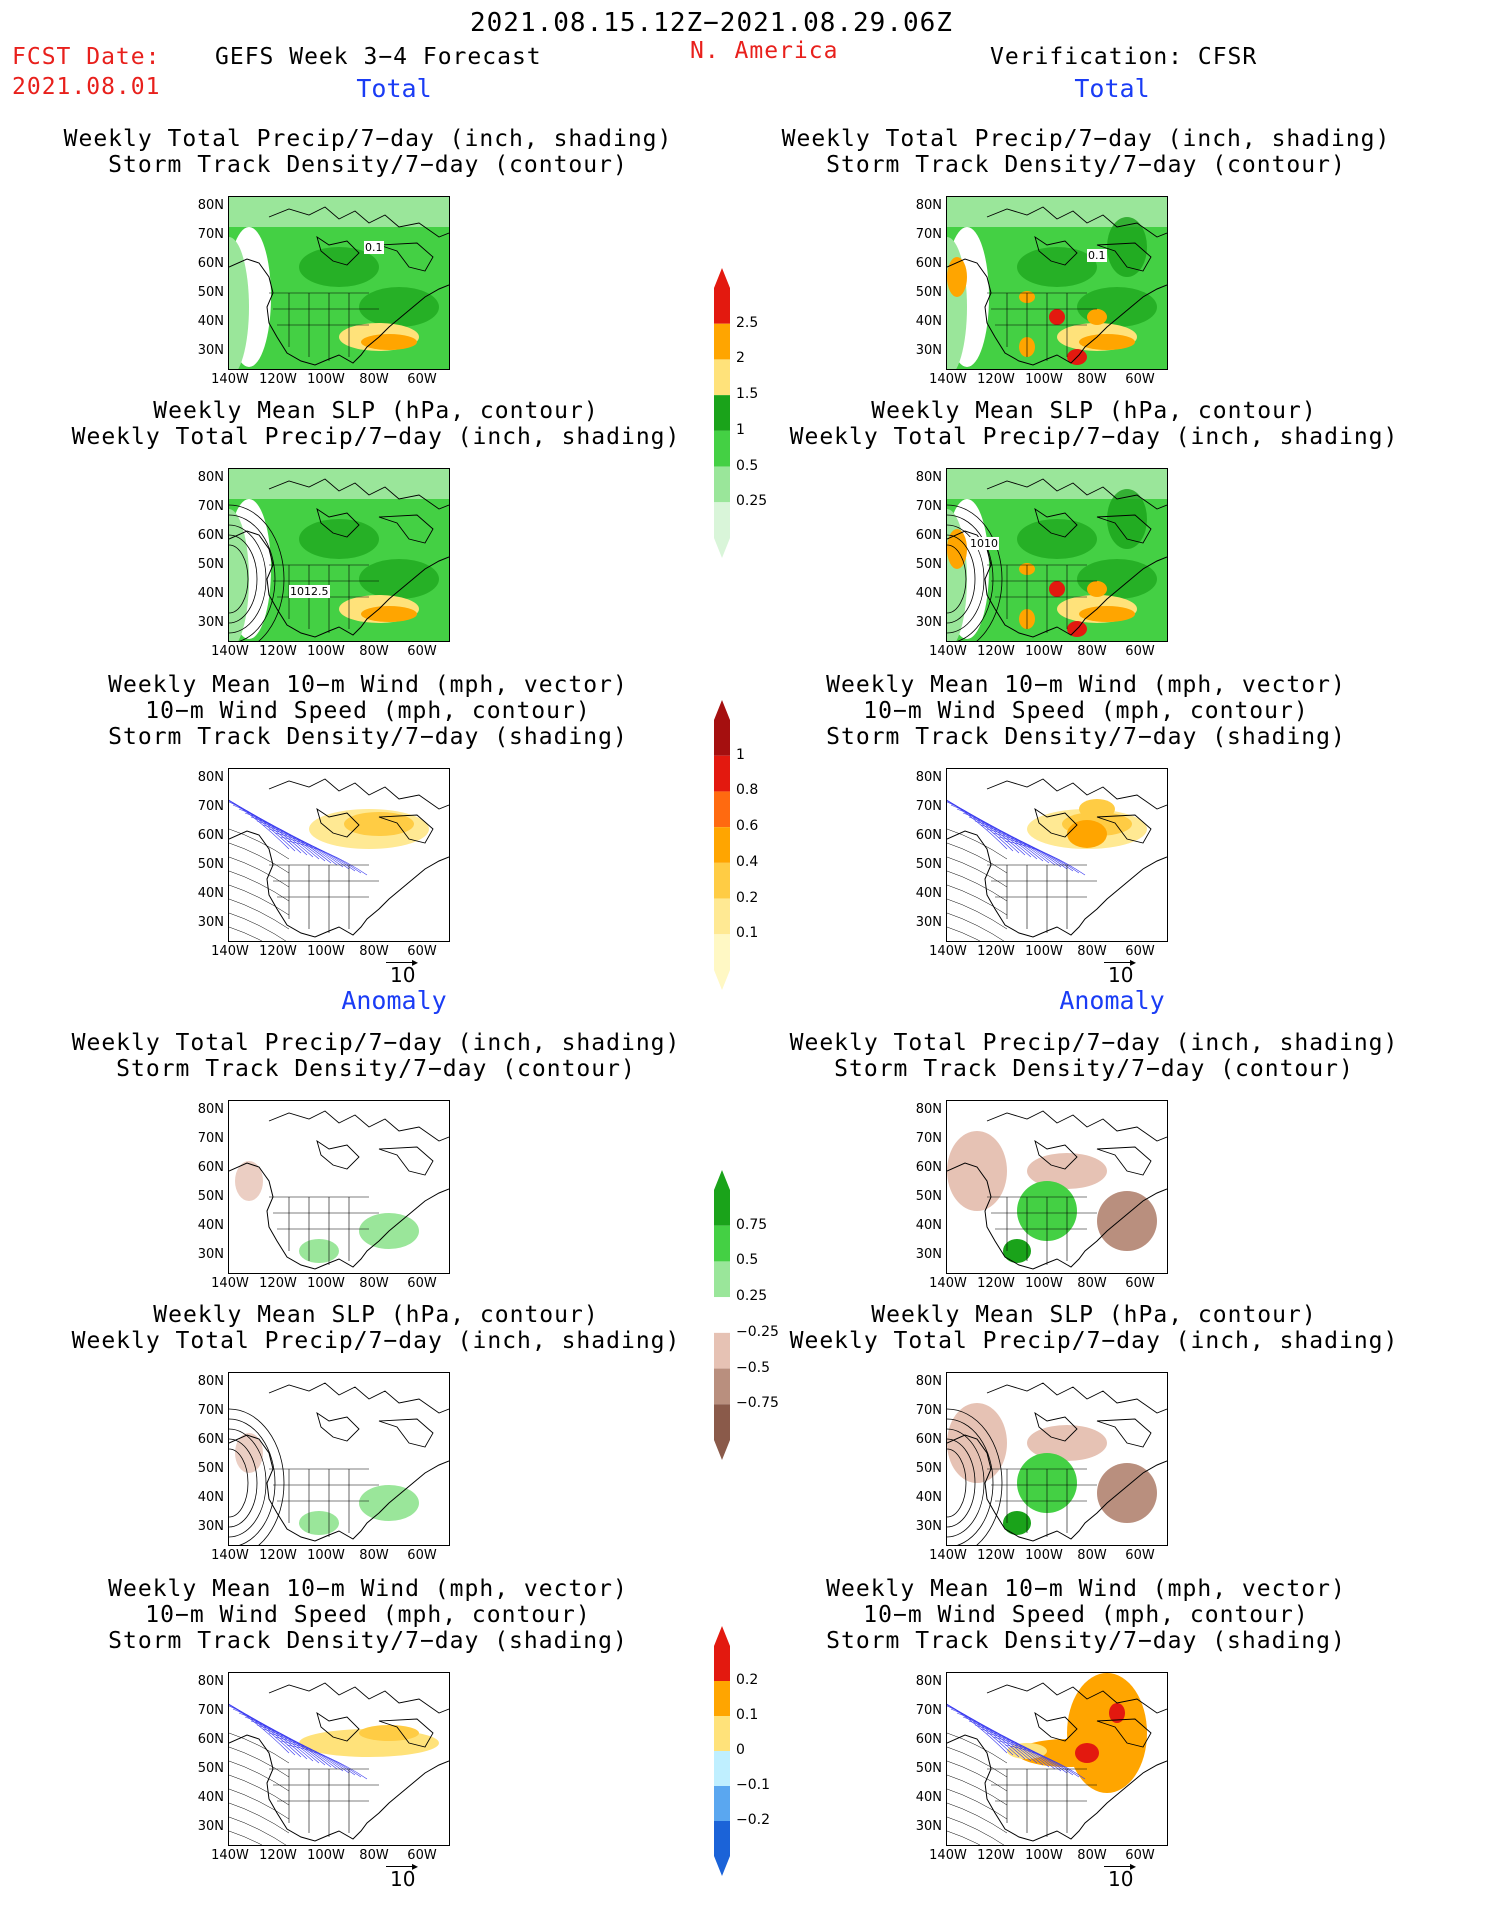  I want to click on section-anomaly-right: Anomaly, so click(1112, 1000).